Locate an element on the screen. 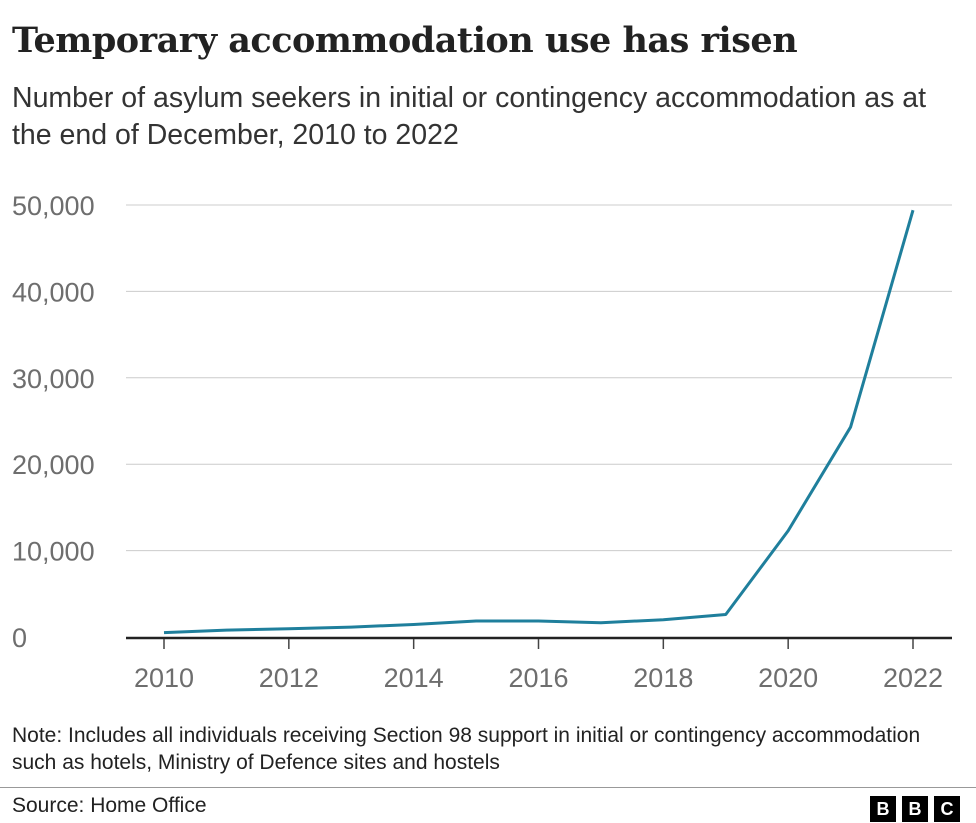 The height and width of the screenshot is (823, 976). y-tick-label: 40,000 is located at coordinates (53, 292).